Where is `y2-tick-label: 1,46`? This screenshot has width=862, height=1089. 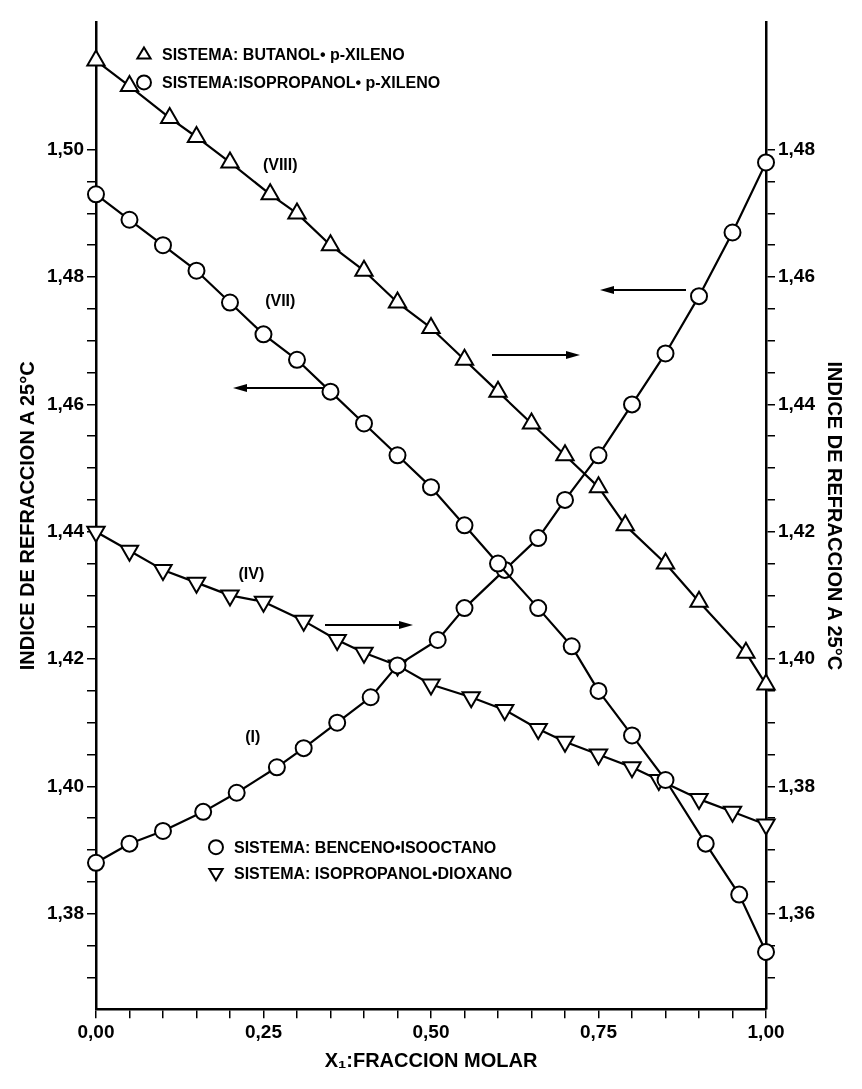 y2-tick-label: 1,46 is located at coordinates (796, 276).